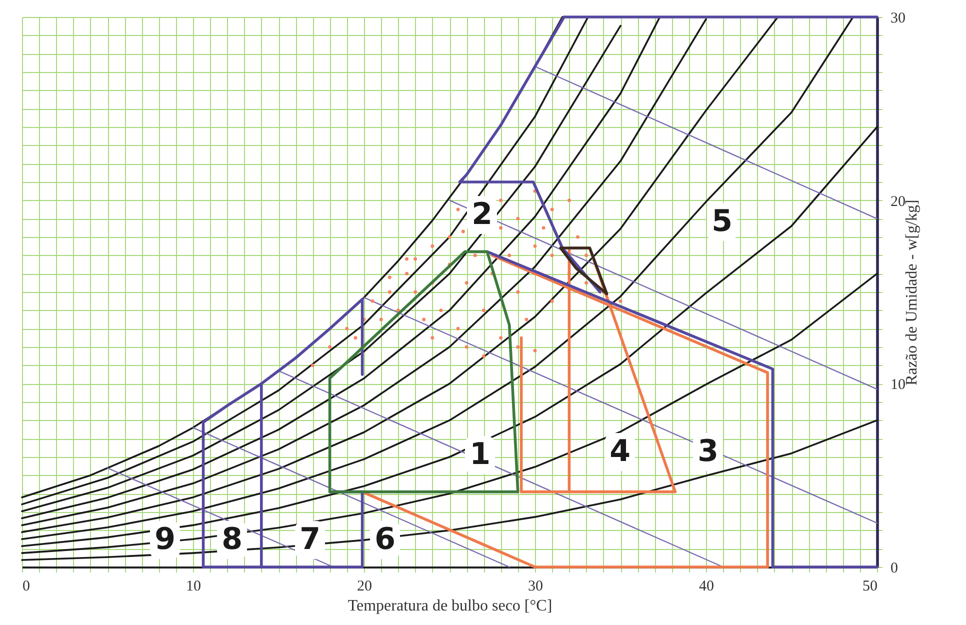 The image size is (966, 625). I want to click on y-tick-label: 20, so click(898, 202).